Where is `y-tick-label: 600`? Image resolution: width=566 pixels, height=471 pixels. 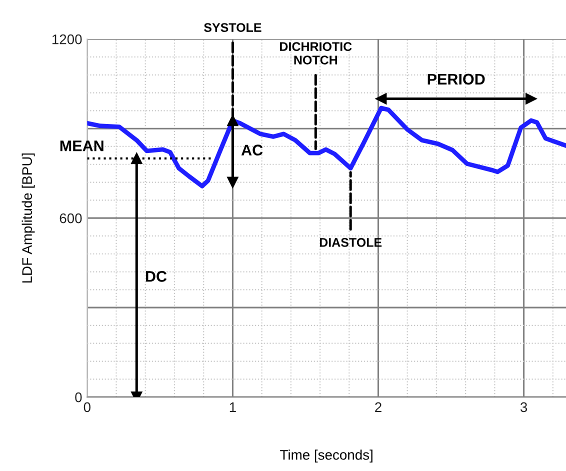
y-tick-label: 600 is located at coordinates (71, 218).